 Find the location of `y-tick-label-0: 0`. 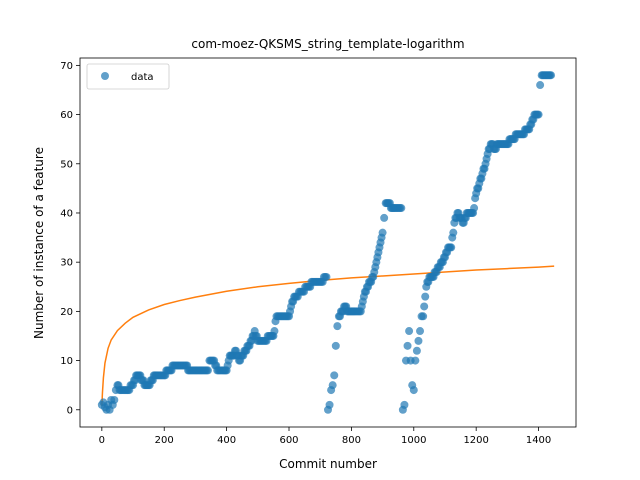

y-tick-label-0: 0 is located at coordinates (70, 410).